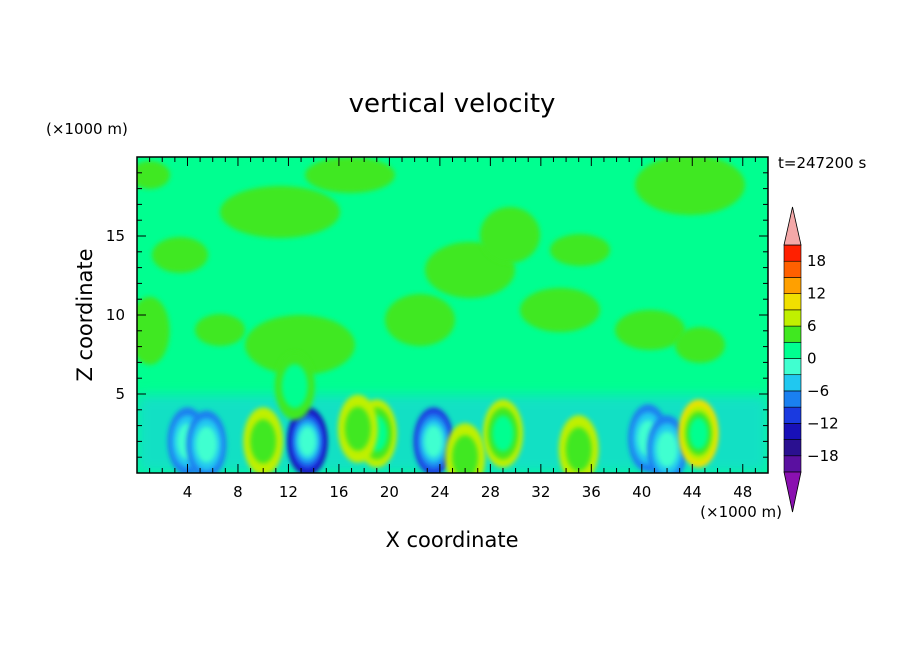 This screenshot has height=654, width=904. What do you see at coordinates (540, 492) in the screenshot?
I see `x-tick-label: 32` at bounding box center [540, 492].